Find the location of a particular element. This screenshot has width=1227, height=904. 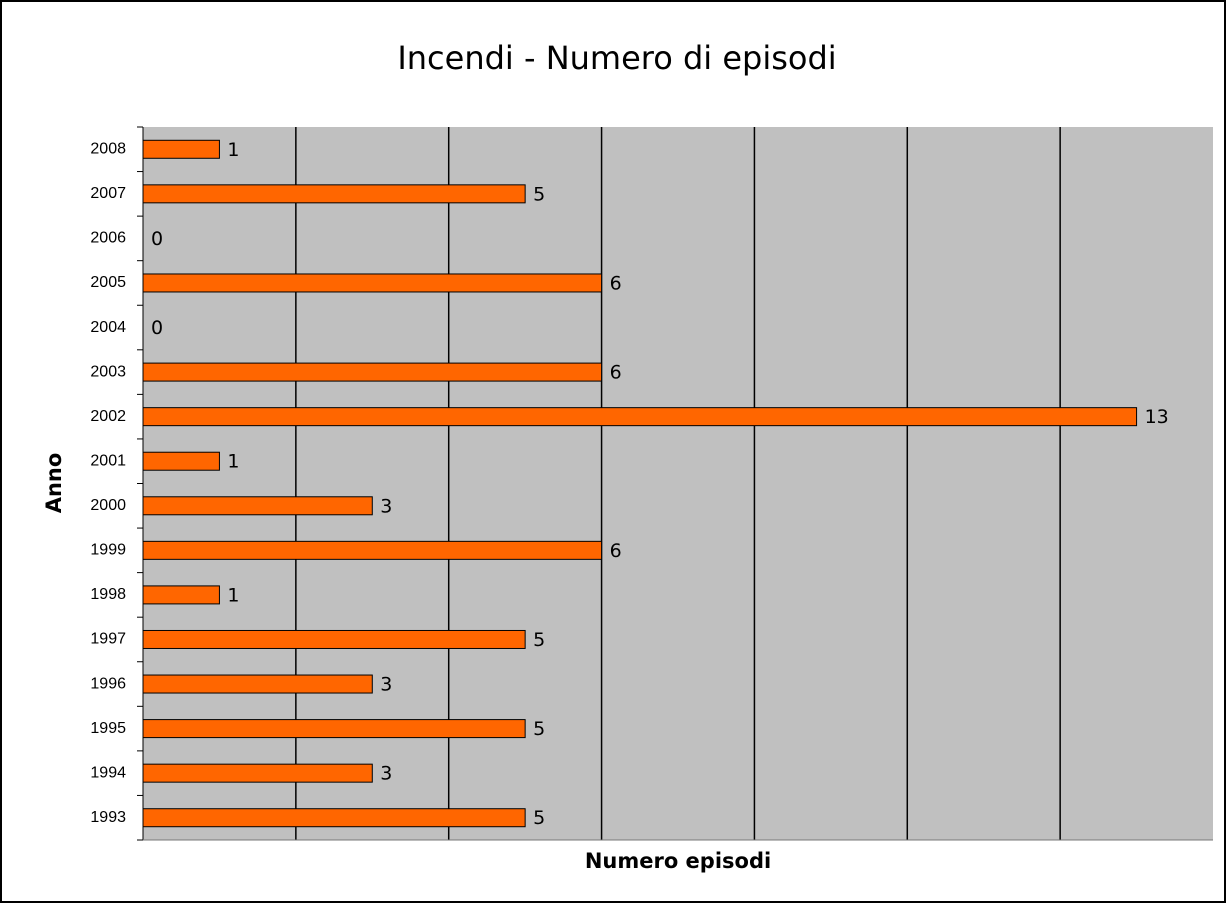

y-tick-label: 2005 is located at coordinates (108, 282).